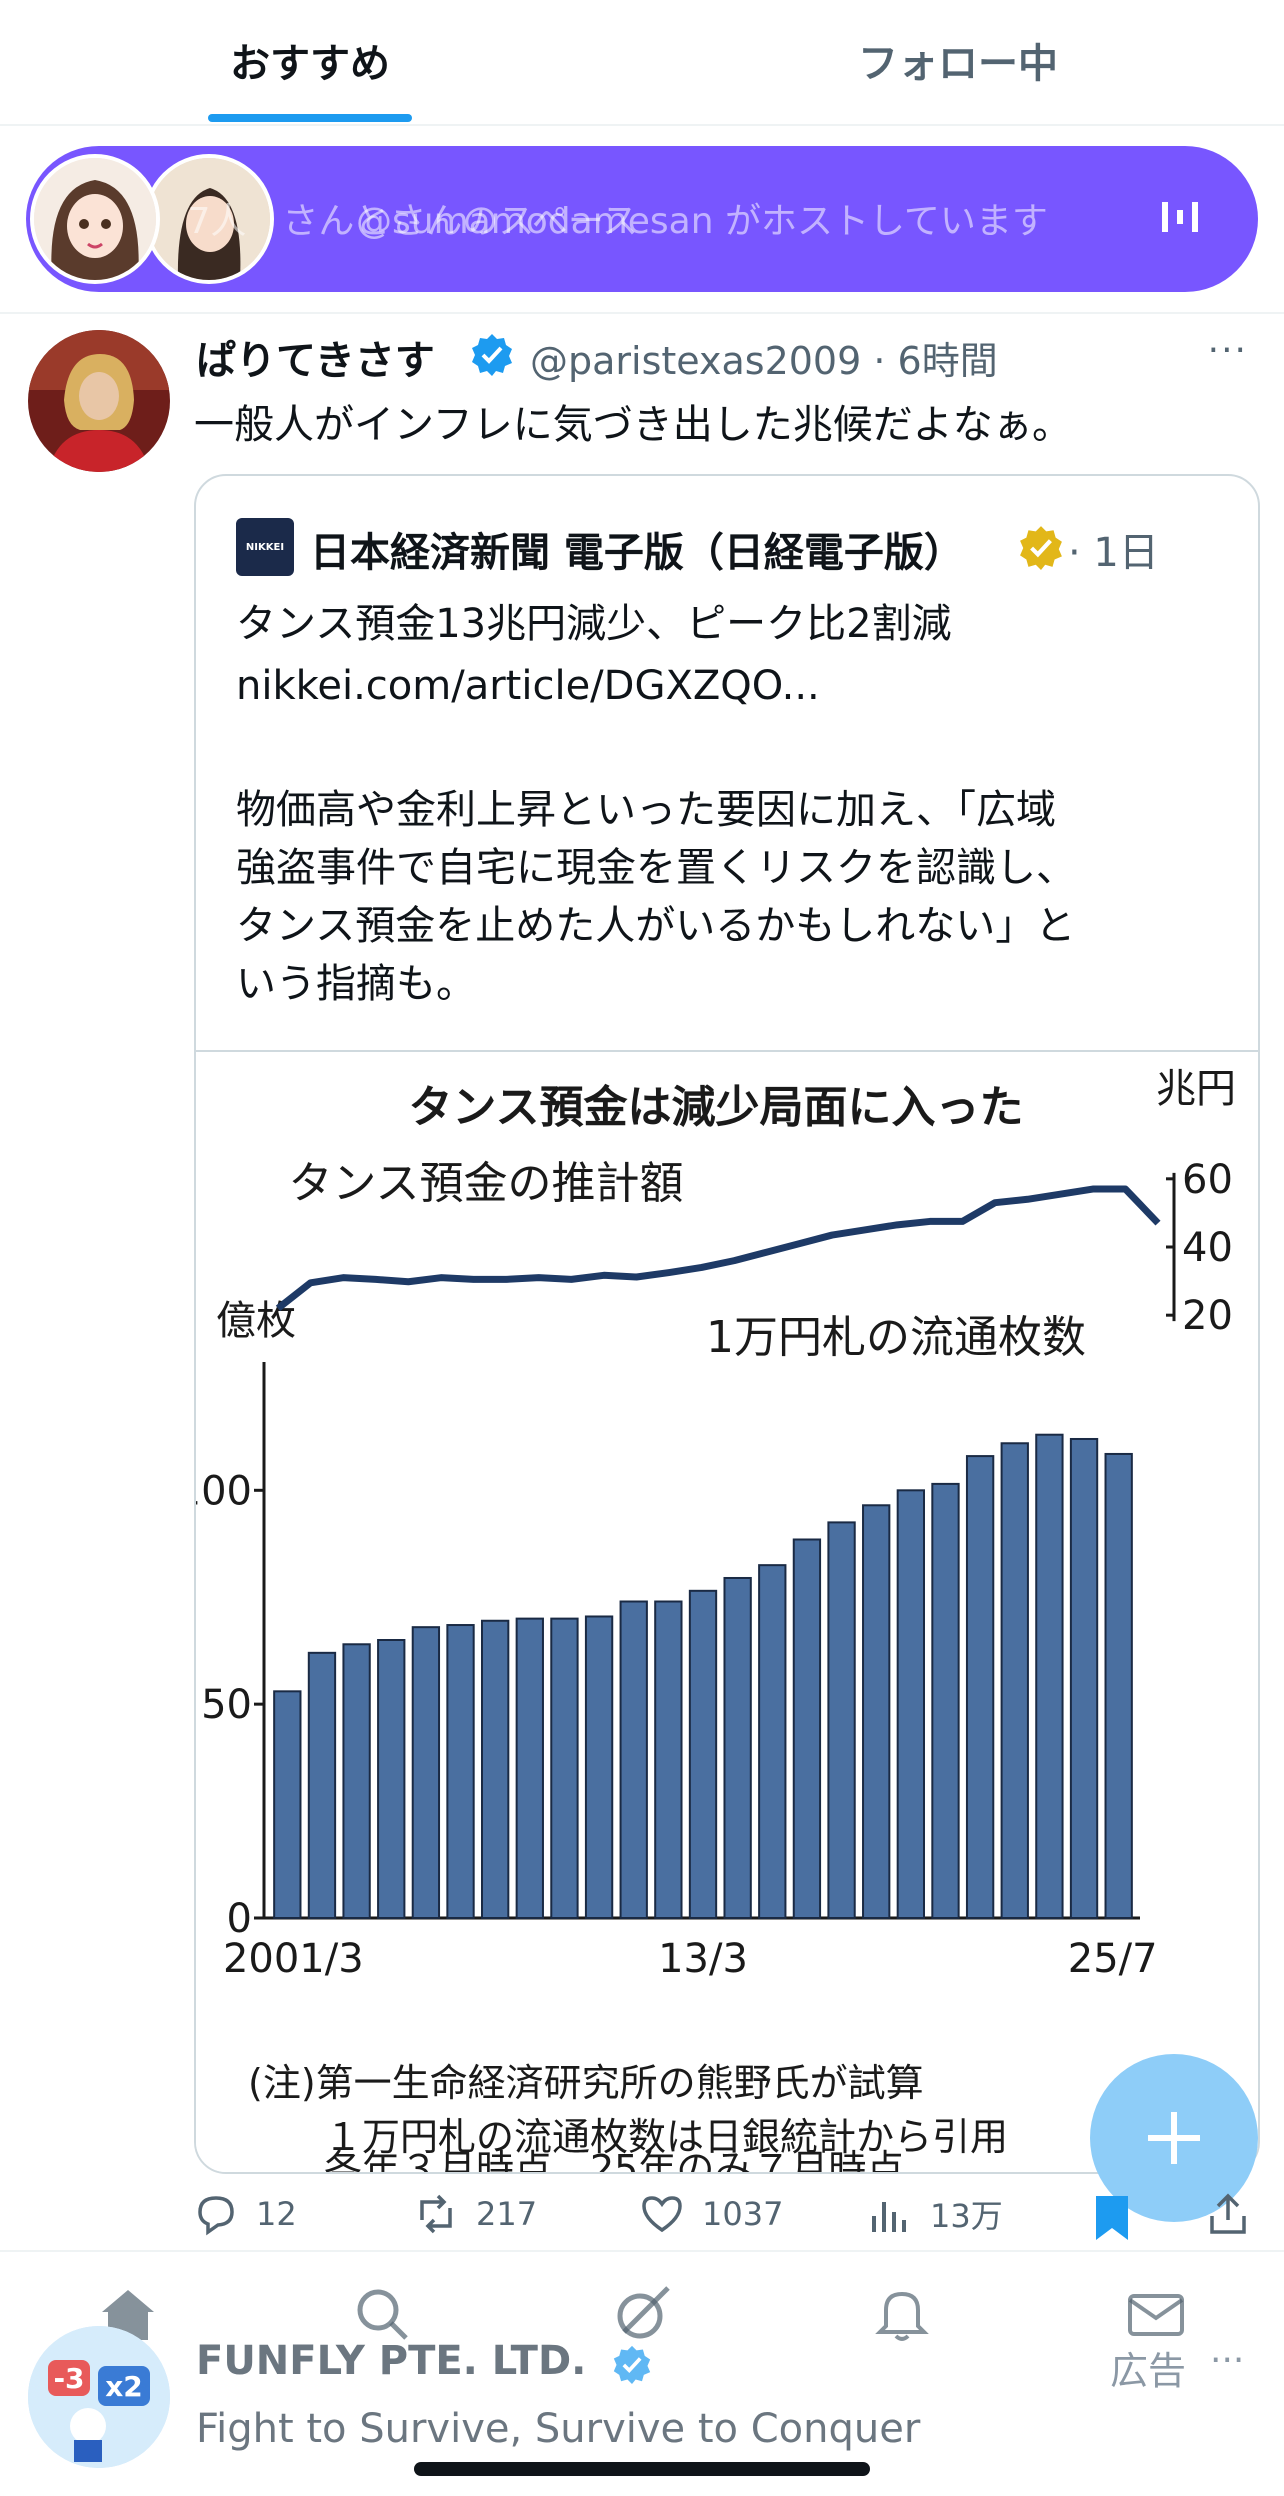 Image resolution: width=1284 pixels, height=2496 pixels. I want to click on search-icon, so click(382, 2314).